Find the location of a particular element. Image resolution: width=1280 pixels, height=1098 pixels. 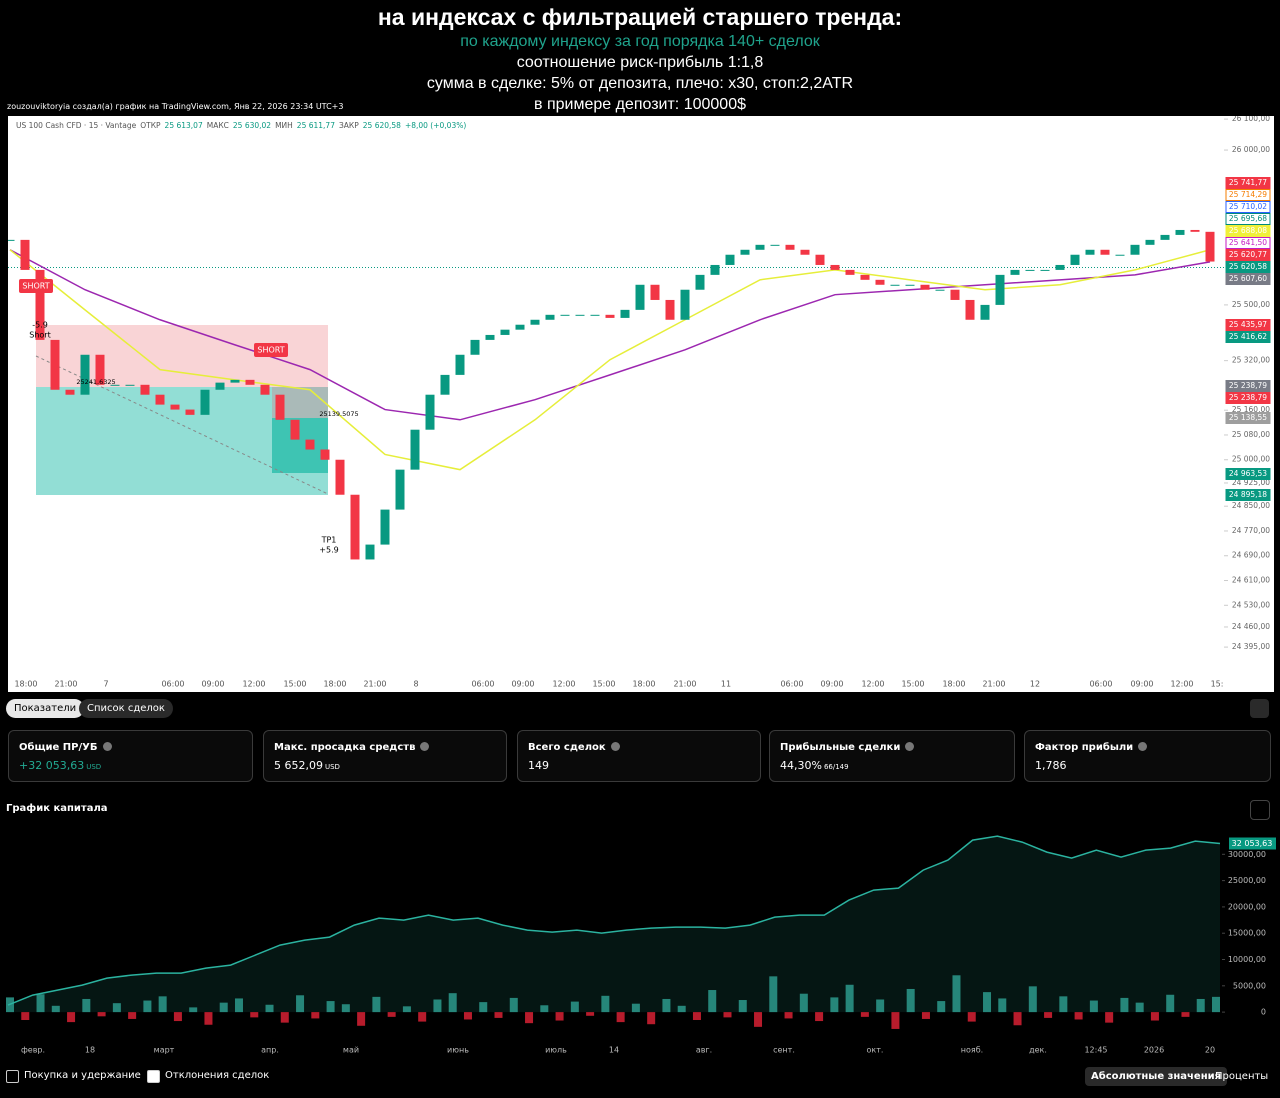

x-tick-label: 15: is located at coordinates (1217, 684).